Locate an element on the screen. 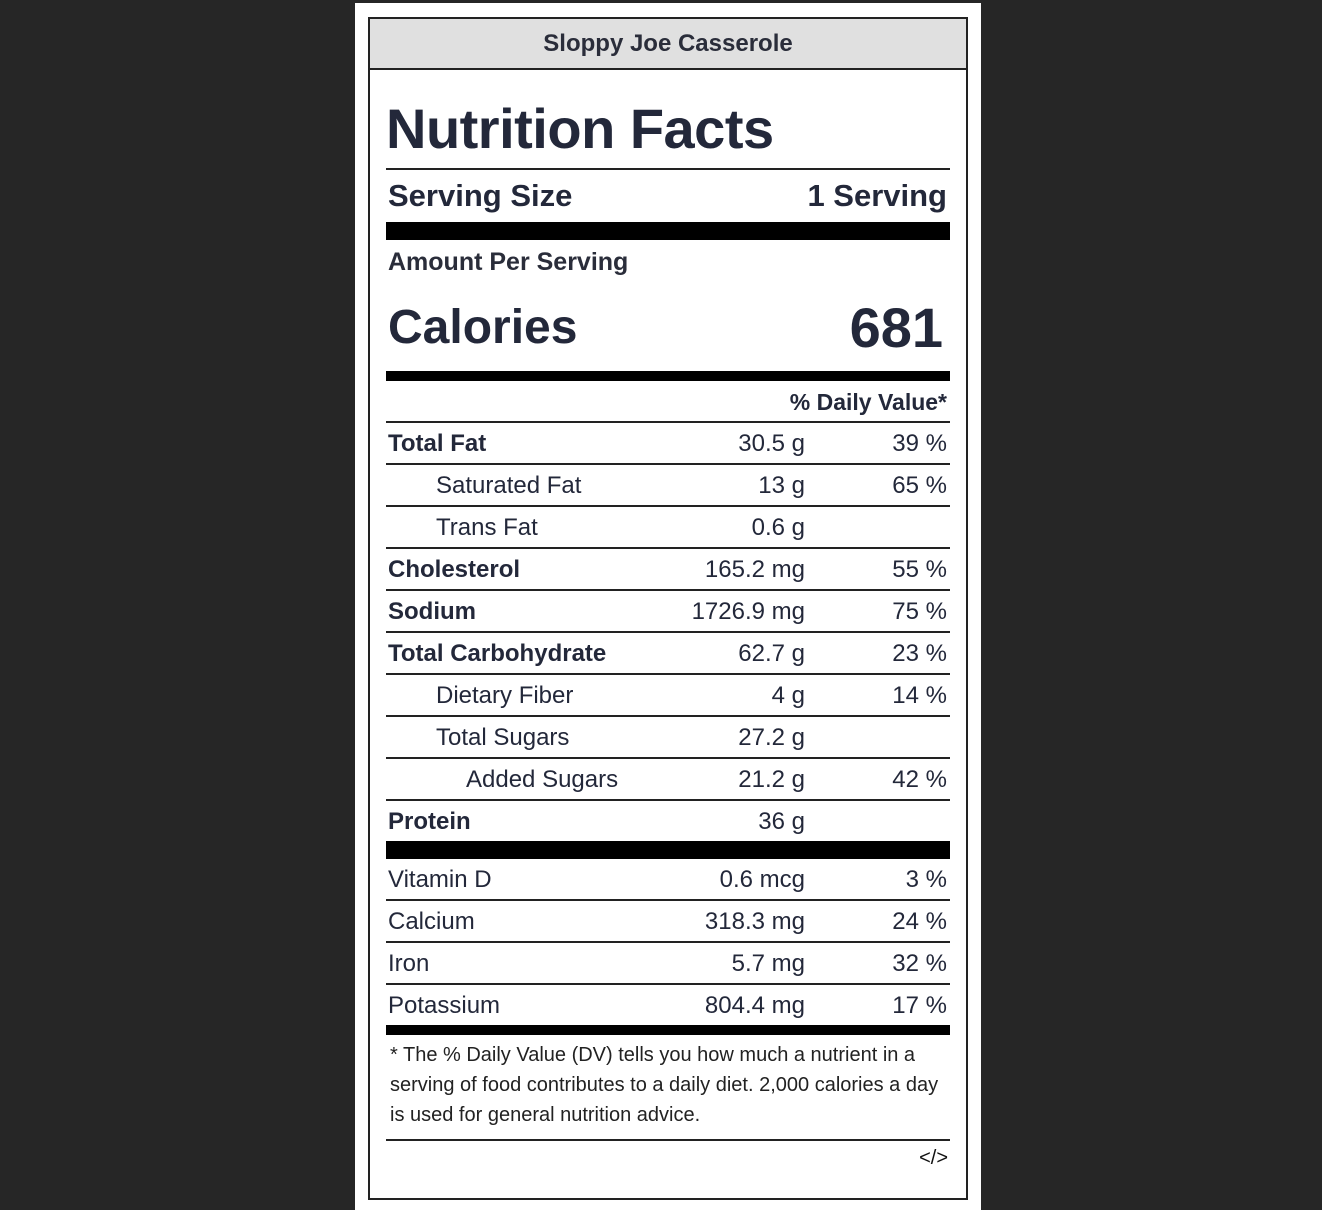  vitamin-daily-value: 17 % is located at coordinates (919, 1005).